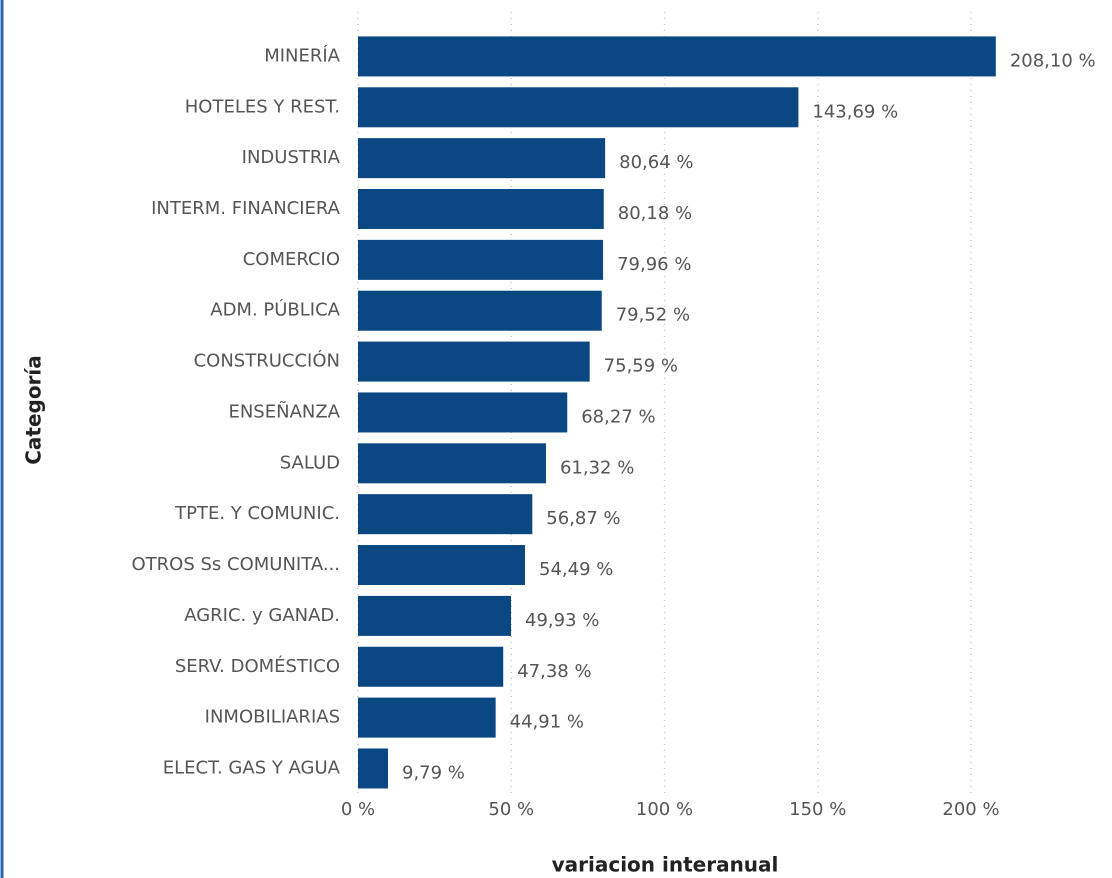 The height and width of the screenshot is (878, 1112). What do you see at coordinates (358, 809) in the screenshot?
I see `x-tick-label: 0 %` at bounding box center [358, 809].